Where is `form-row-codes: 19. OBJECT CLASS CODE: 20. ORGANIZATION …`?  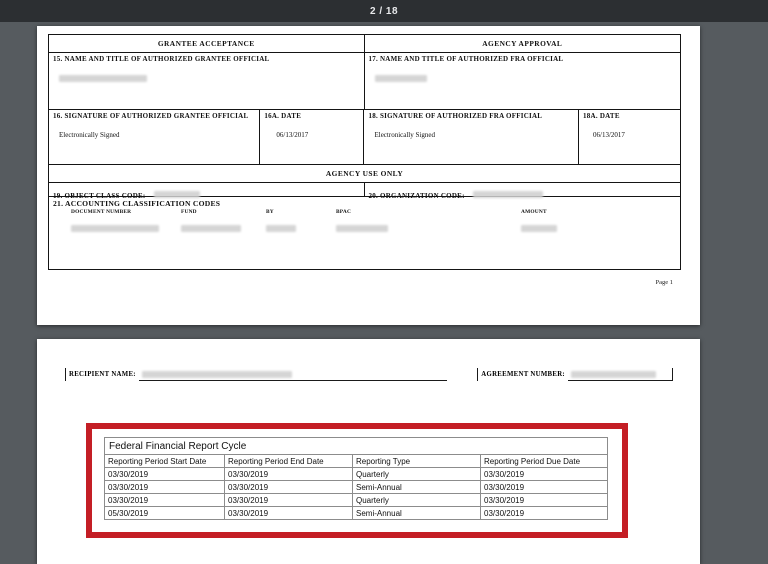
form-row-codes: 19. OBJECT CLASS CODE: 20. ORGANIZATION … is located at coordinates (365, 191).